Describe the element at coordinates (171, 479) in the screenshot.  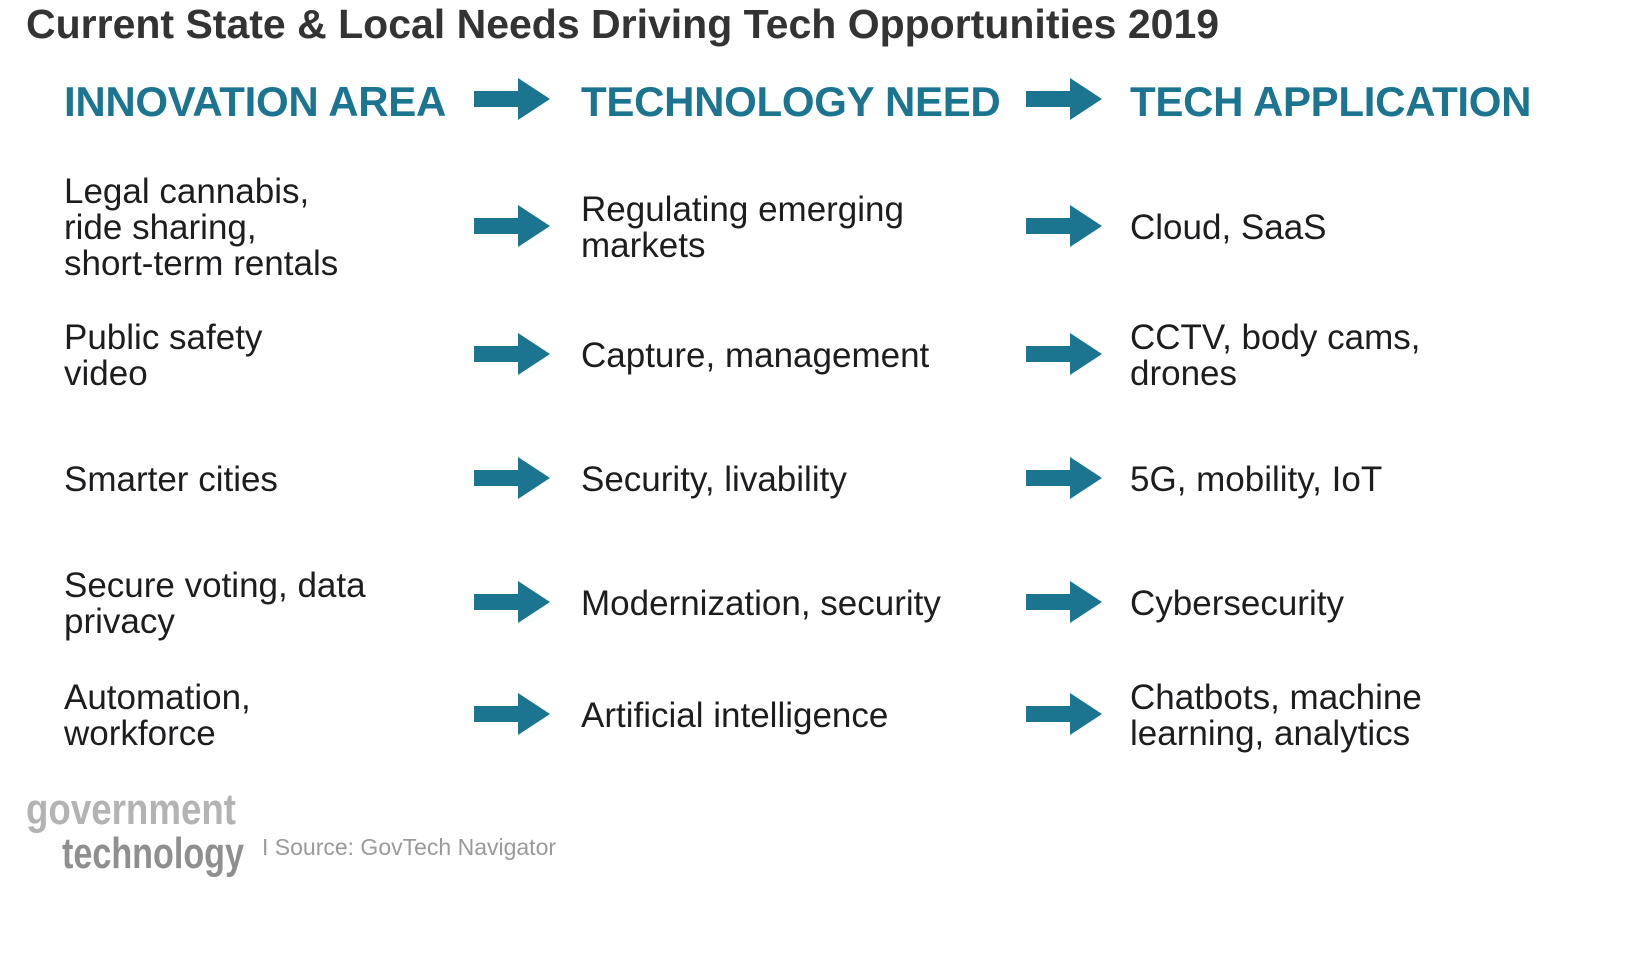
I see `row-3-area-line-1: Smarter cities` at that location.